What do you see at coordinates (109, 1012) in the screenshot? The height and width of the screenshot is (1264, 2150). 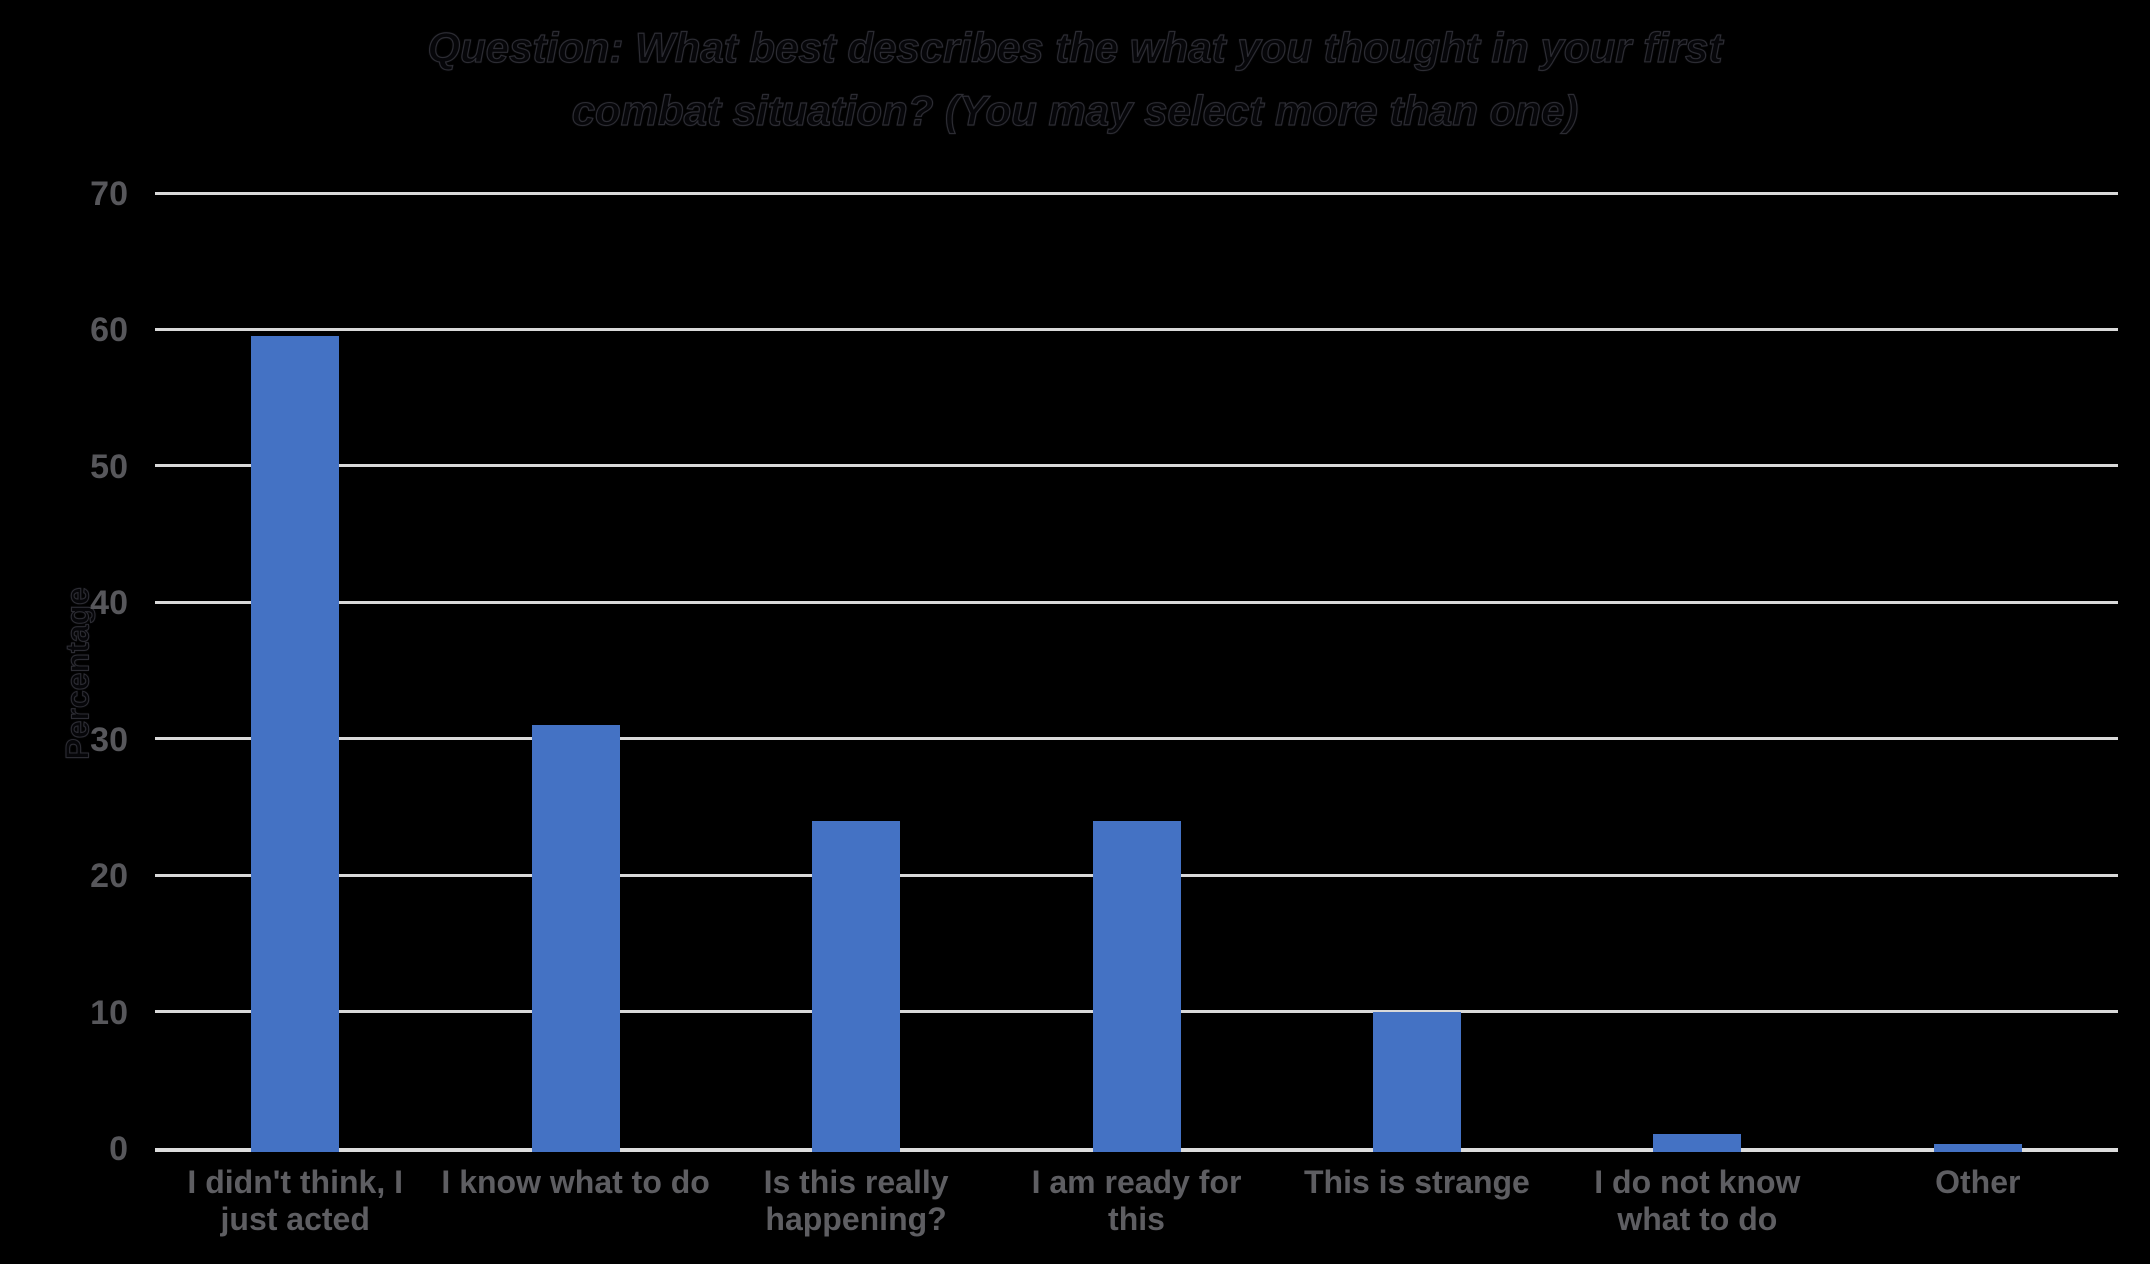 I see `y-tick-label-10: 10` at bounding box center [109, 1012].